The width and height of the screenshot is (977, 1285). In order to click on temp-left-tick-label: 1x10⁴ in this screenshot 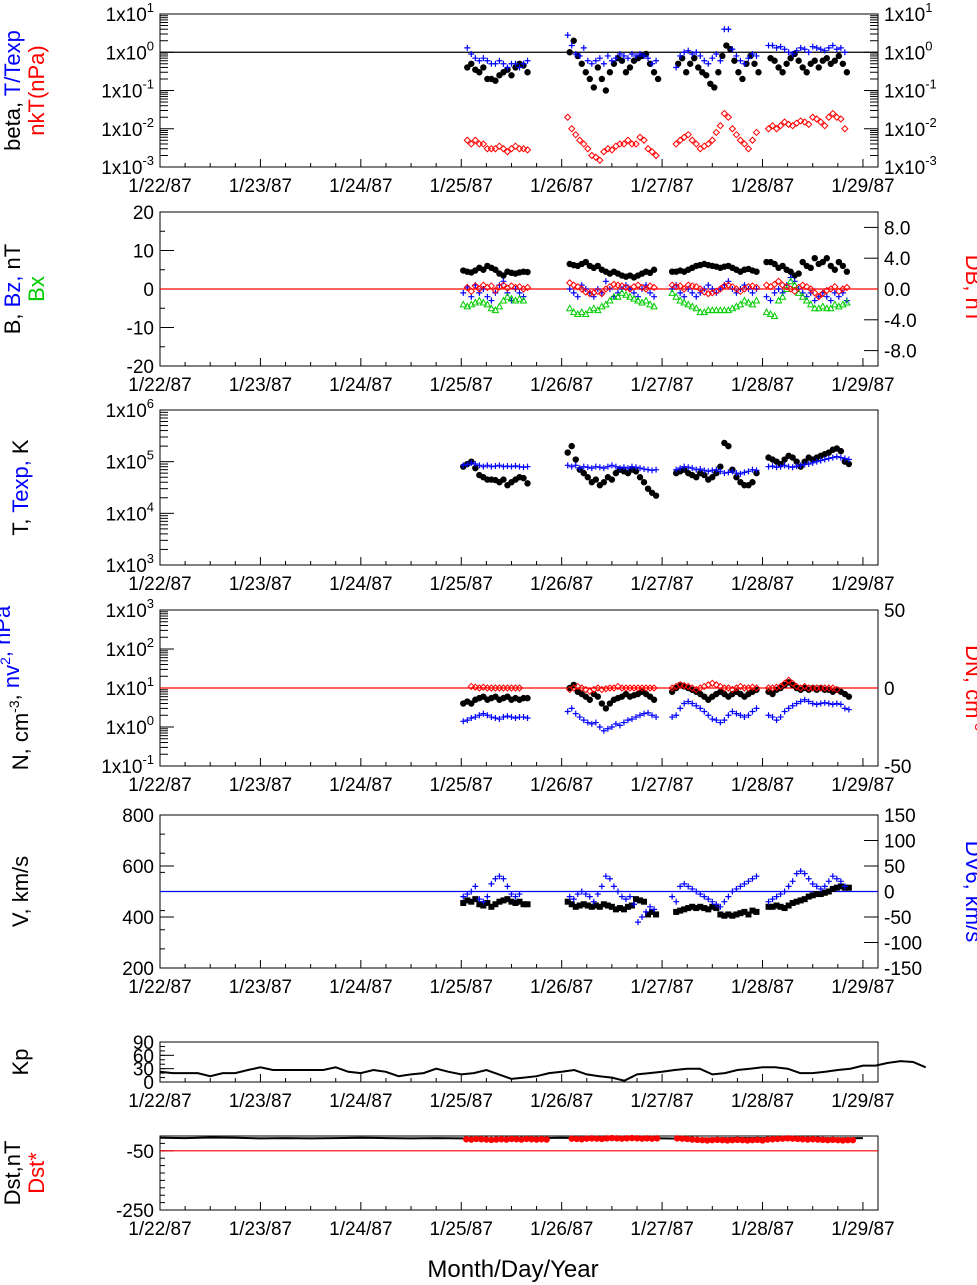, I will do `click(130, 512)`.